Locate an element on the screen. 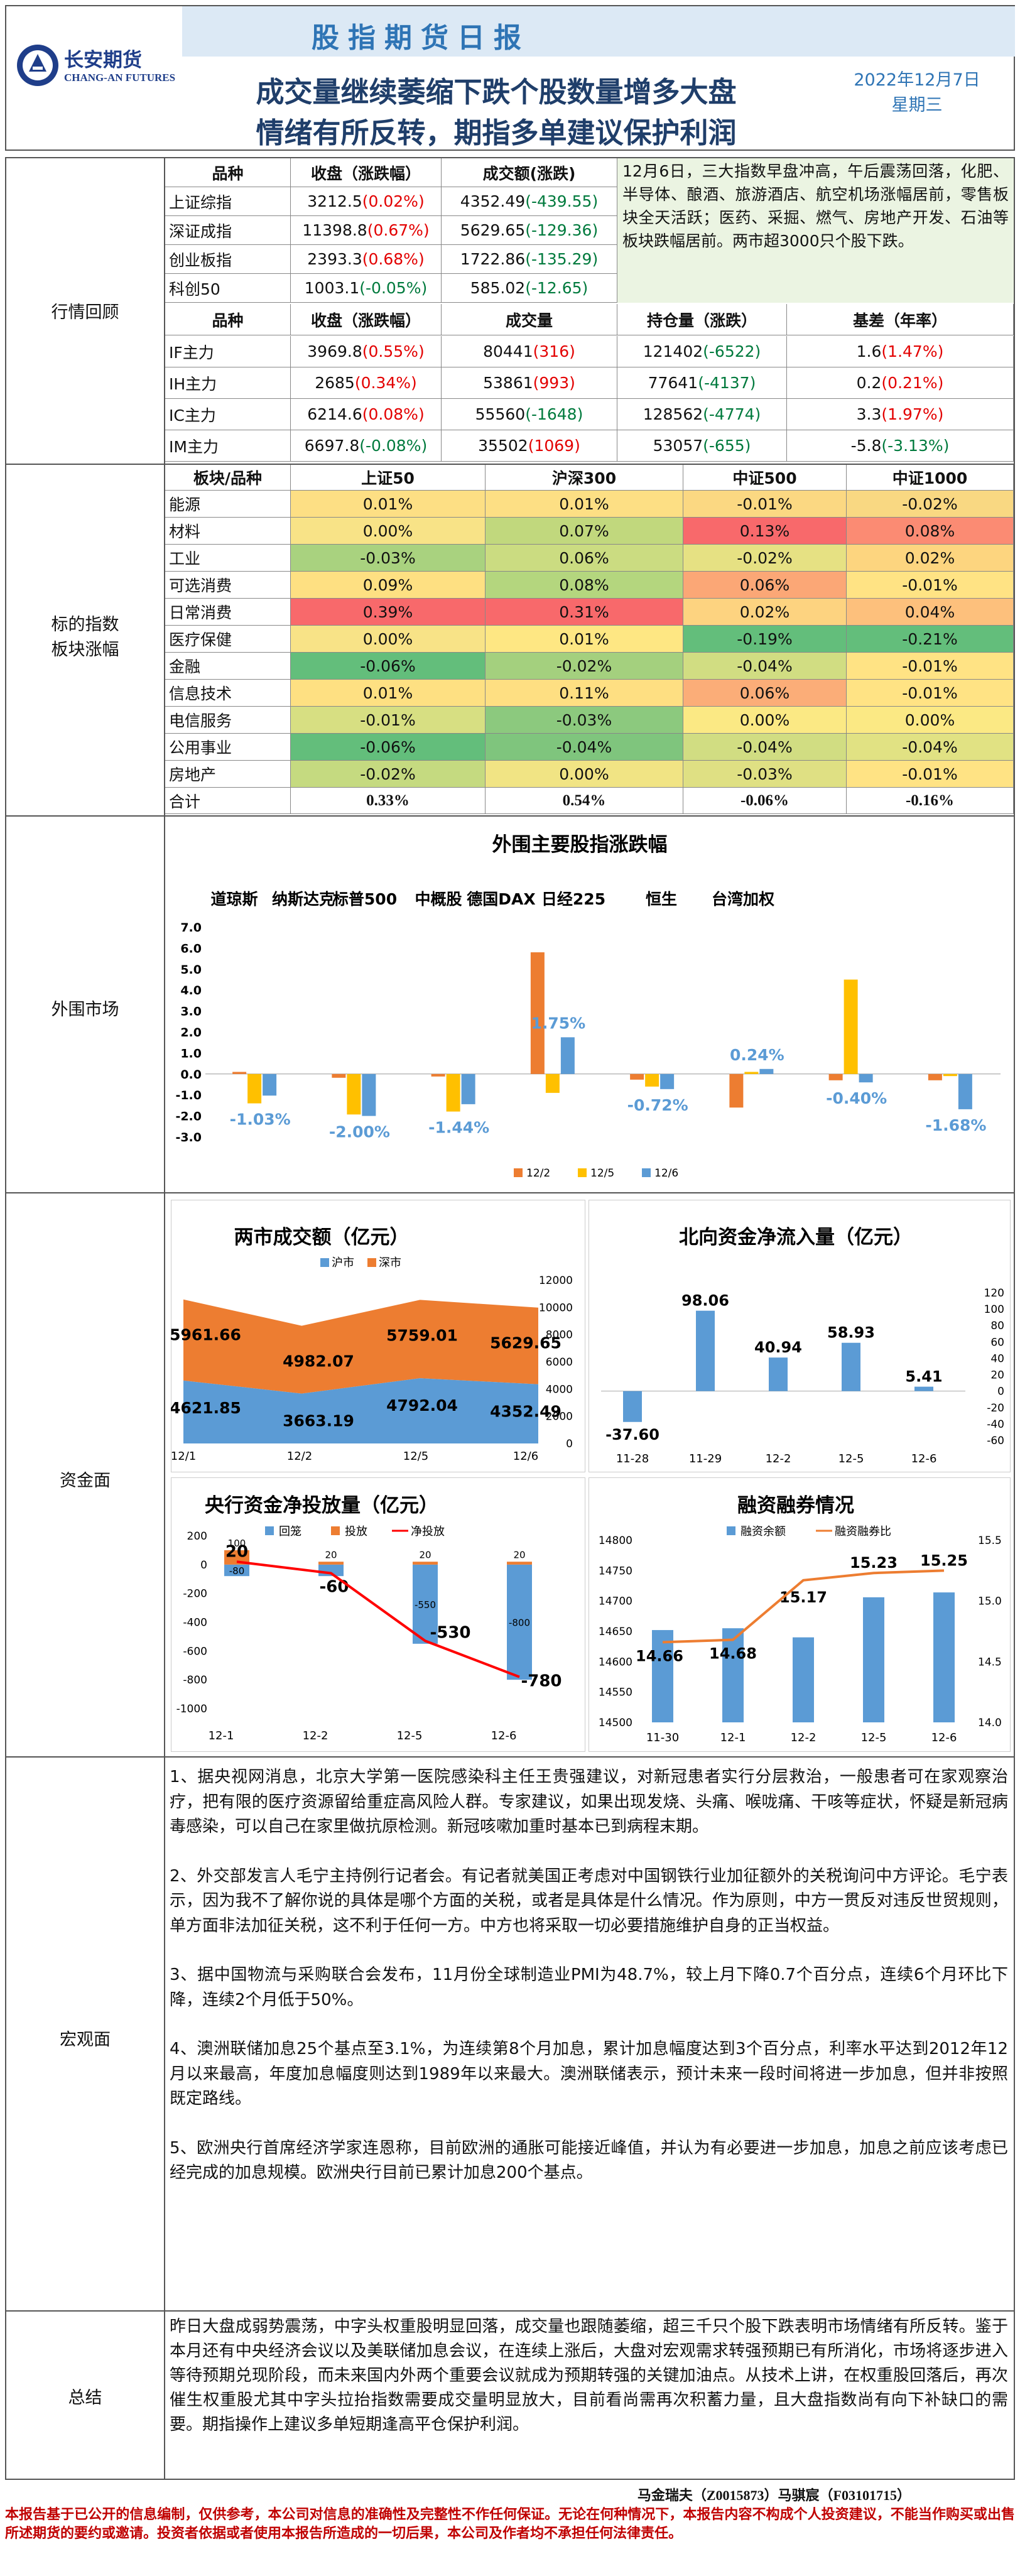 The width and height of the screenshot is (1020, 2576). y-tick-label: 10000 is located at coordinates (556, 1308).